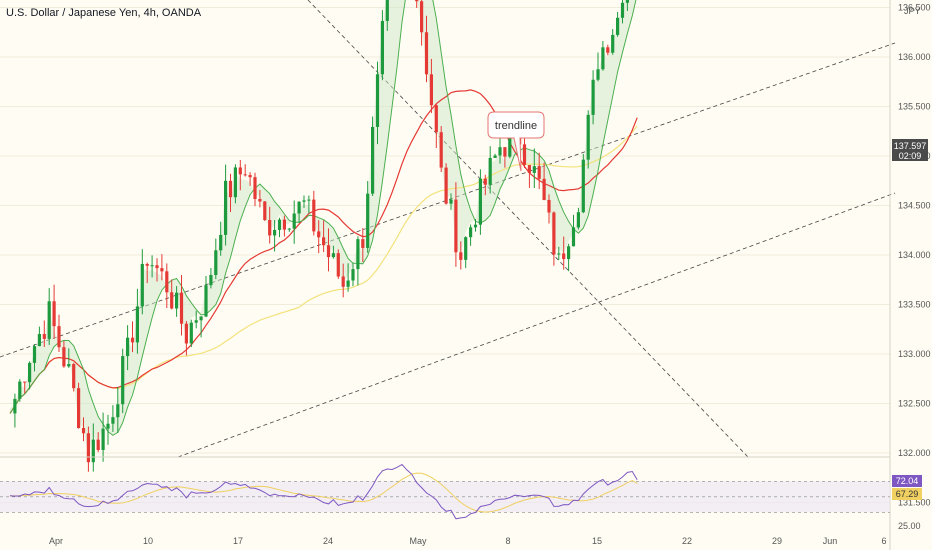 This screenshot has height=550, width=932. Describe the element at coordinates (468, 541) in the screenshot. I see `time-axis: Apr 10 17 24 May 8 15 22 29 Jun 6` at that location.